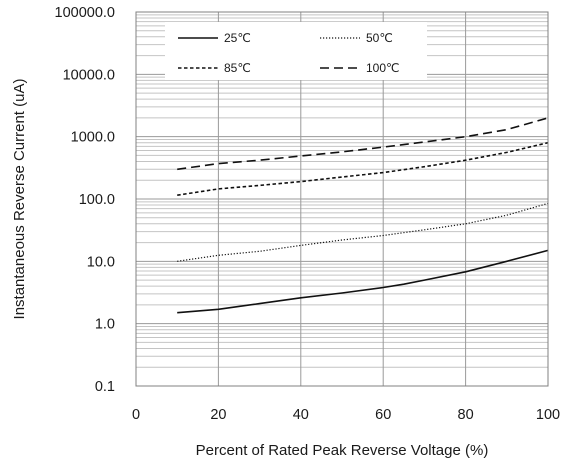 This screenshot has width=563, height=468. I want to click on legend-label: 100℃, so click(383, 68).